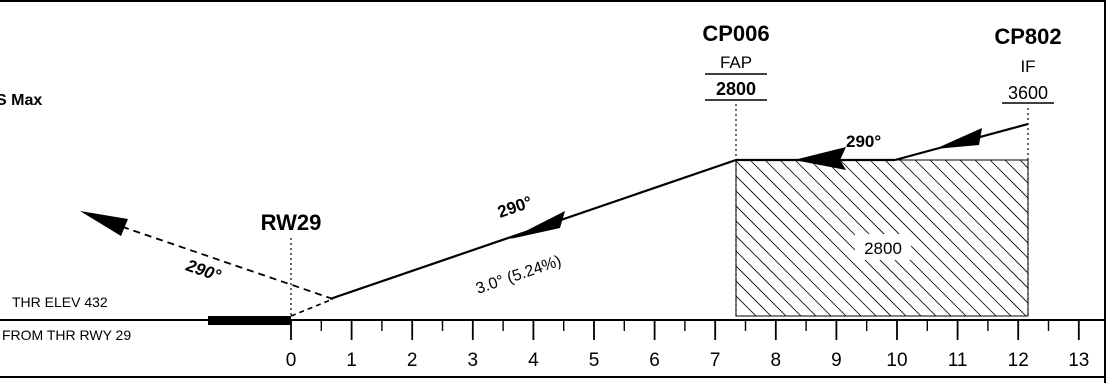 The image size is (1106, 383). What do you see at coordinates (1027, 66) in the screenshot?
I see `cp802-role: IF` at bounding box center [1027, 66].